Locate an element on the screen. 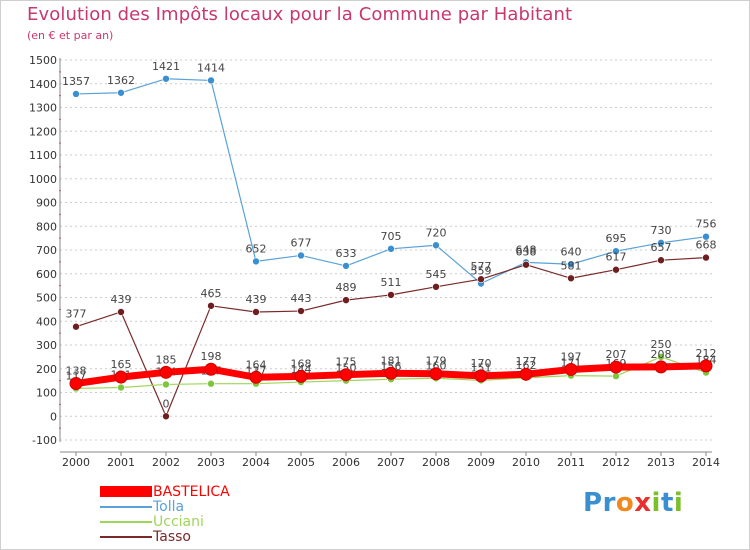 This screenshot has height=550, width=750. data-label: 577 is located at coordinates (481, 266).